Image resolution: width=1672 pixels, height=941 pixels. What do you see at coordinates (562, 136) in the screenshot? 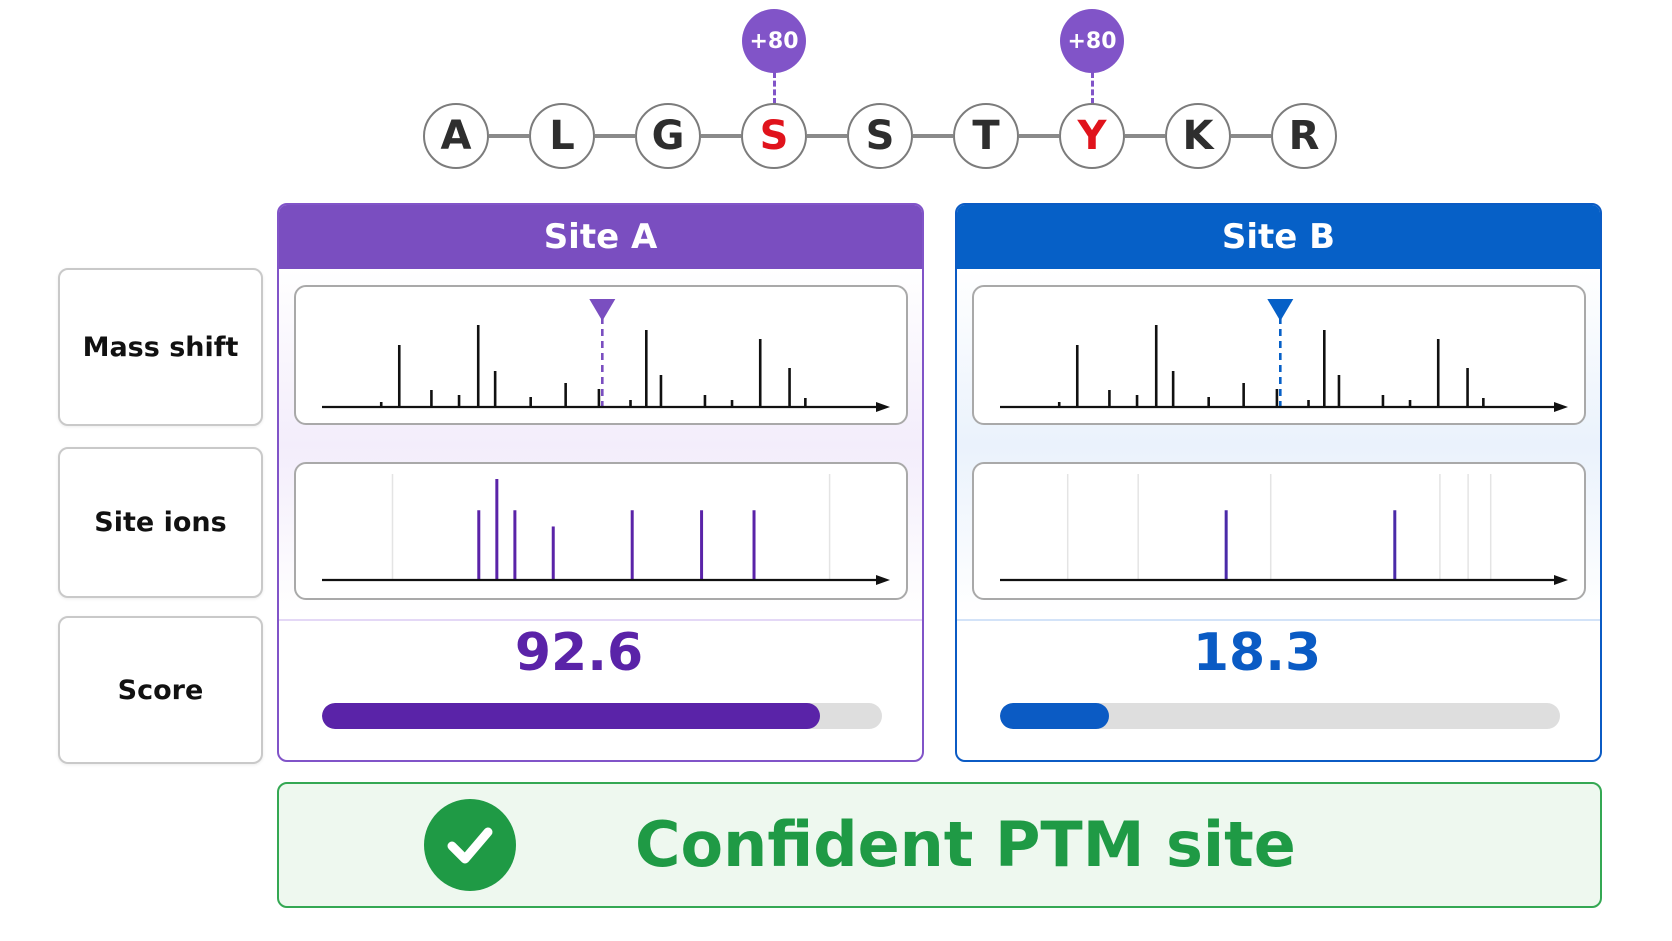
I see `residue-l-2: L` at bounding box center [562, 136].